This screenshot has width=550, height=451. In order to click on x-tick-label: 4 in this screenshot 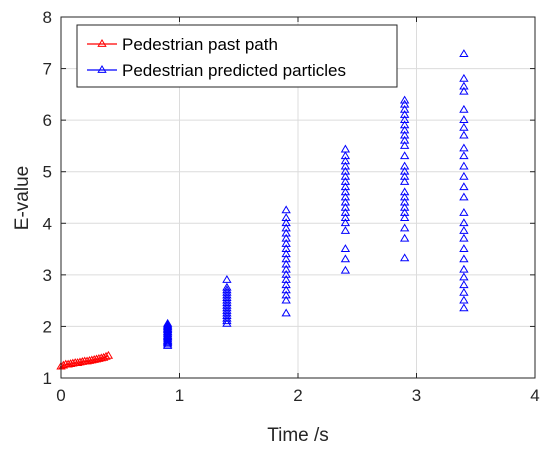, I will do `click(534, 395)`.